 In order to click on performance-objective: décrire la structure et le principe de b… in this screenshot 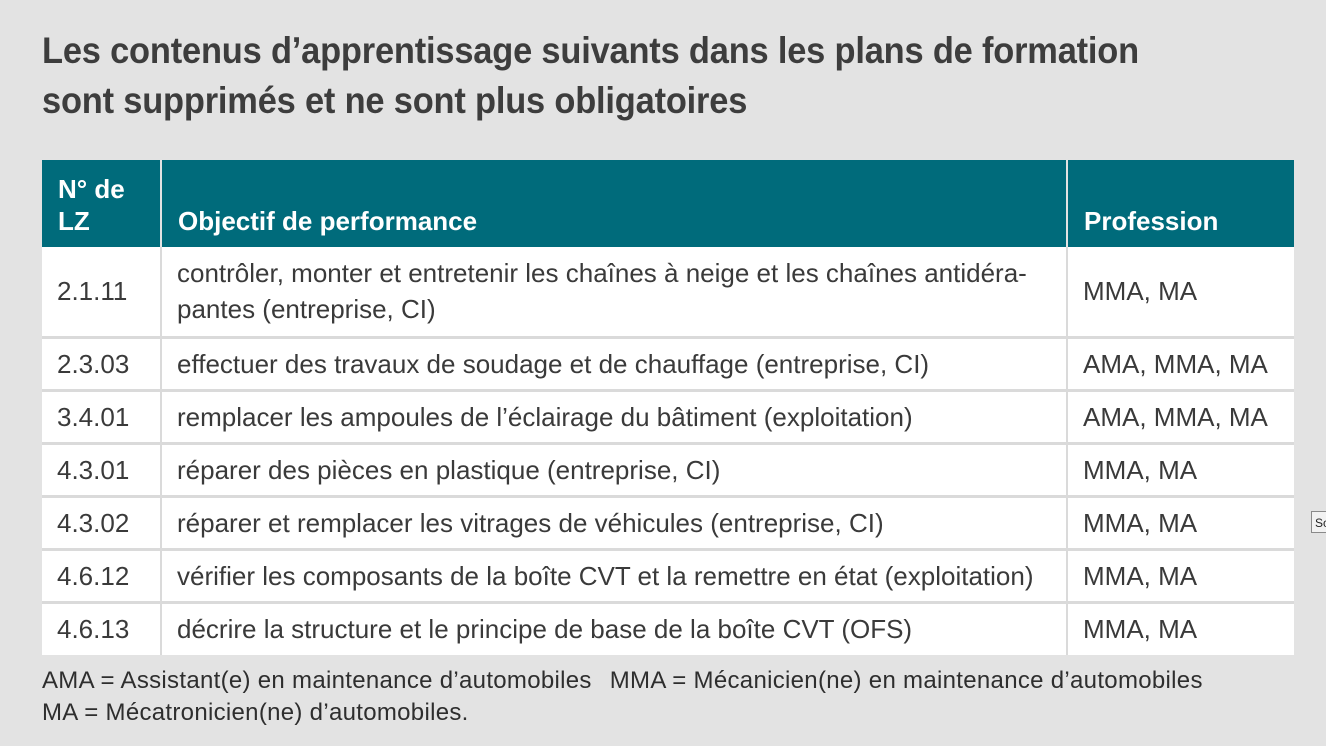, I will do `click(613, 627)`.